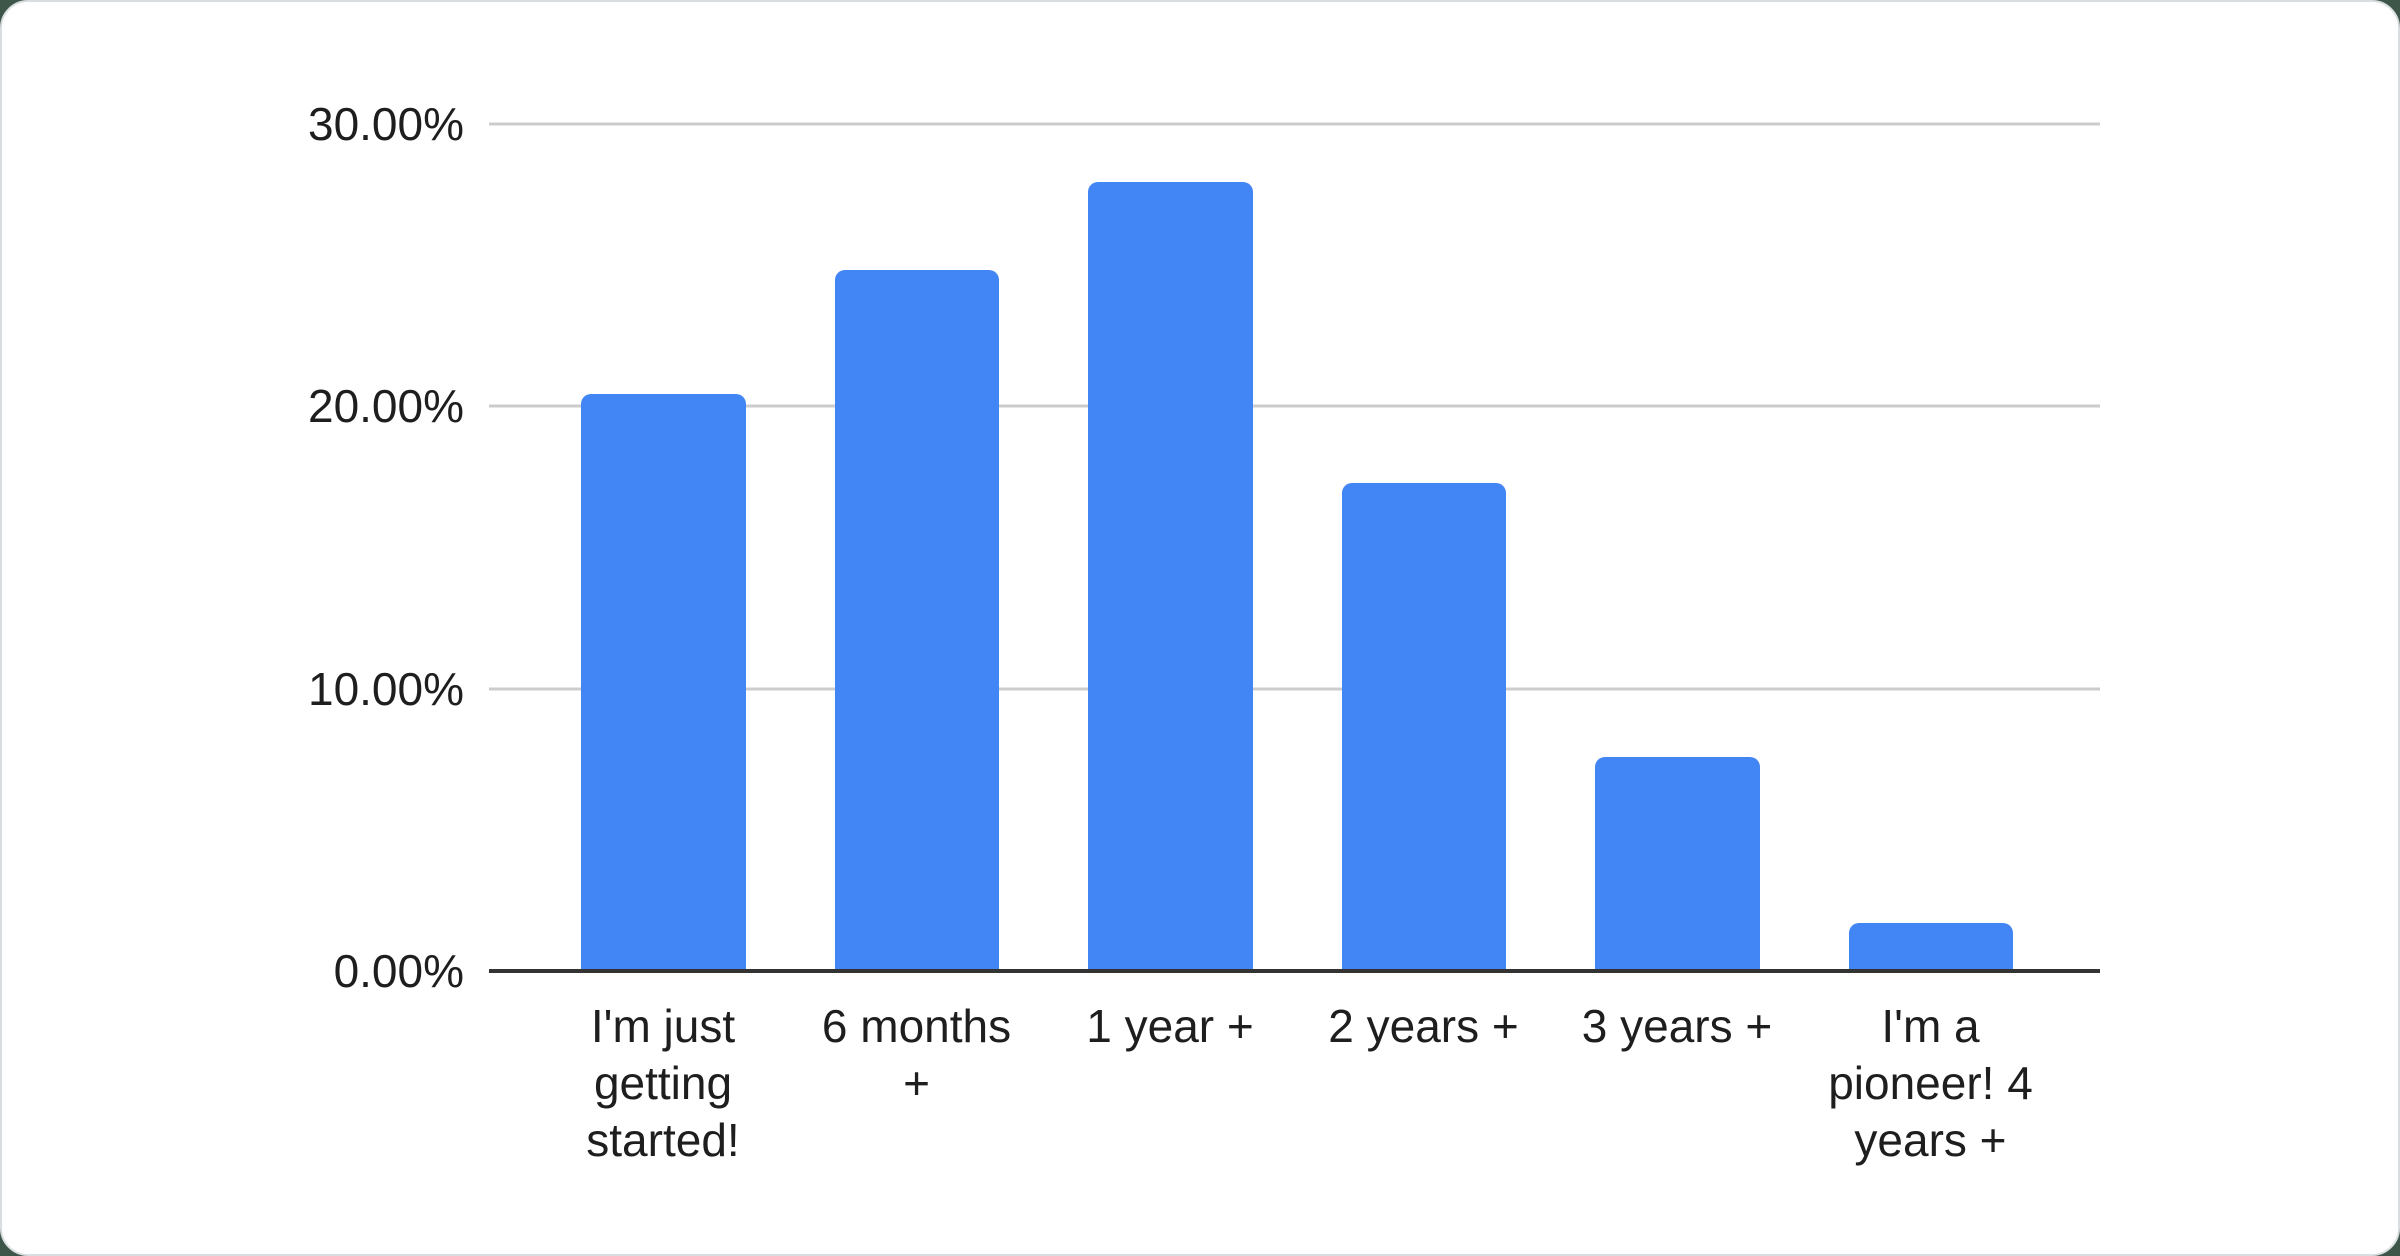 This screenshot has width=2400, height=1256. Describe the element at coordinates (1677, 1026) in the screenshot. I see `x-category-label: 3 years +` at that location.